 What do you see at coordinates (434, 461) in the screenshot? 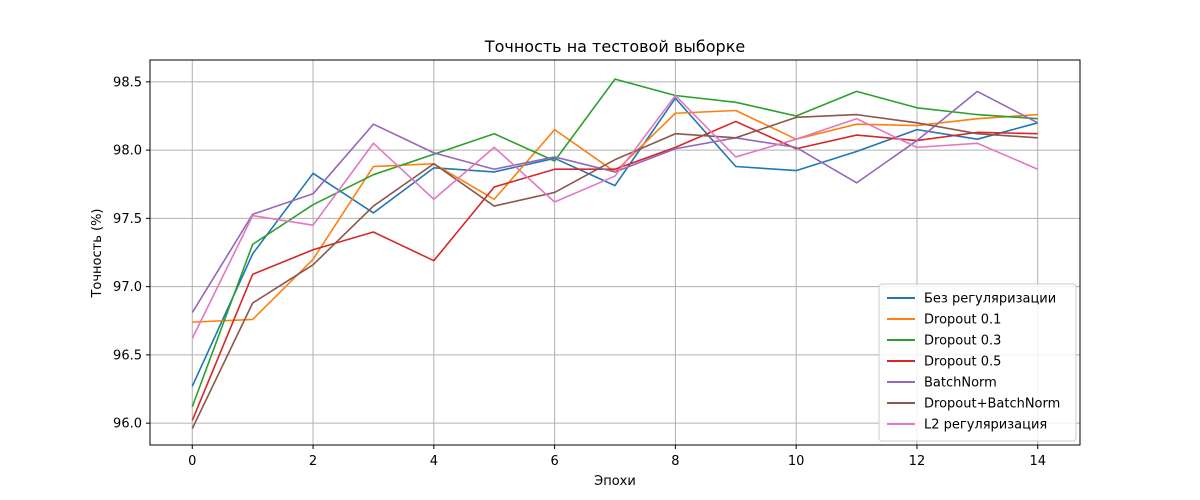
I see `x-tick-label: 4` at bounding box center [434, 461].